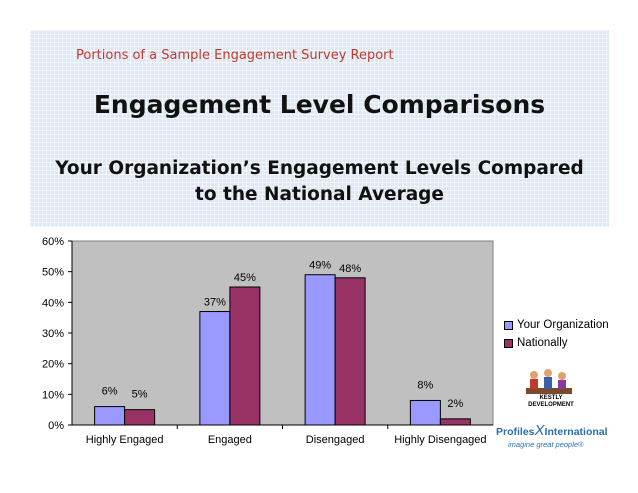  I want to click on kestly-logo-text: KESTLY DEVELOPMENT, so click(551, 402).